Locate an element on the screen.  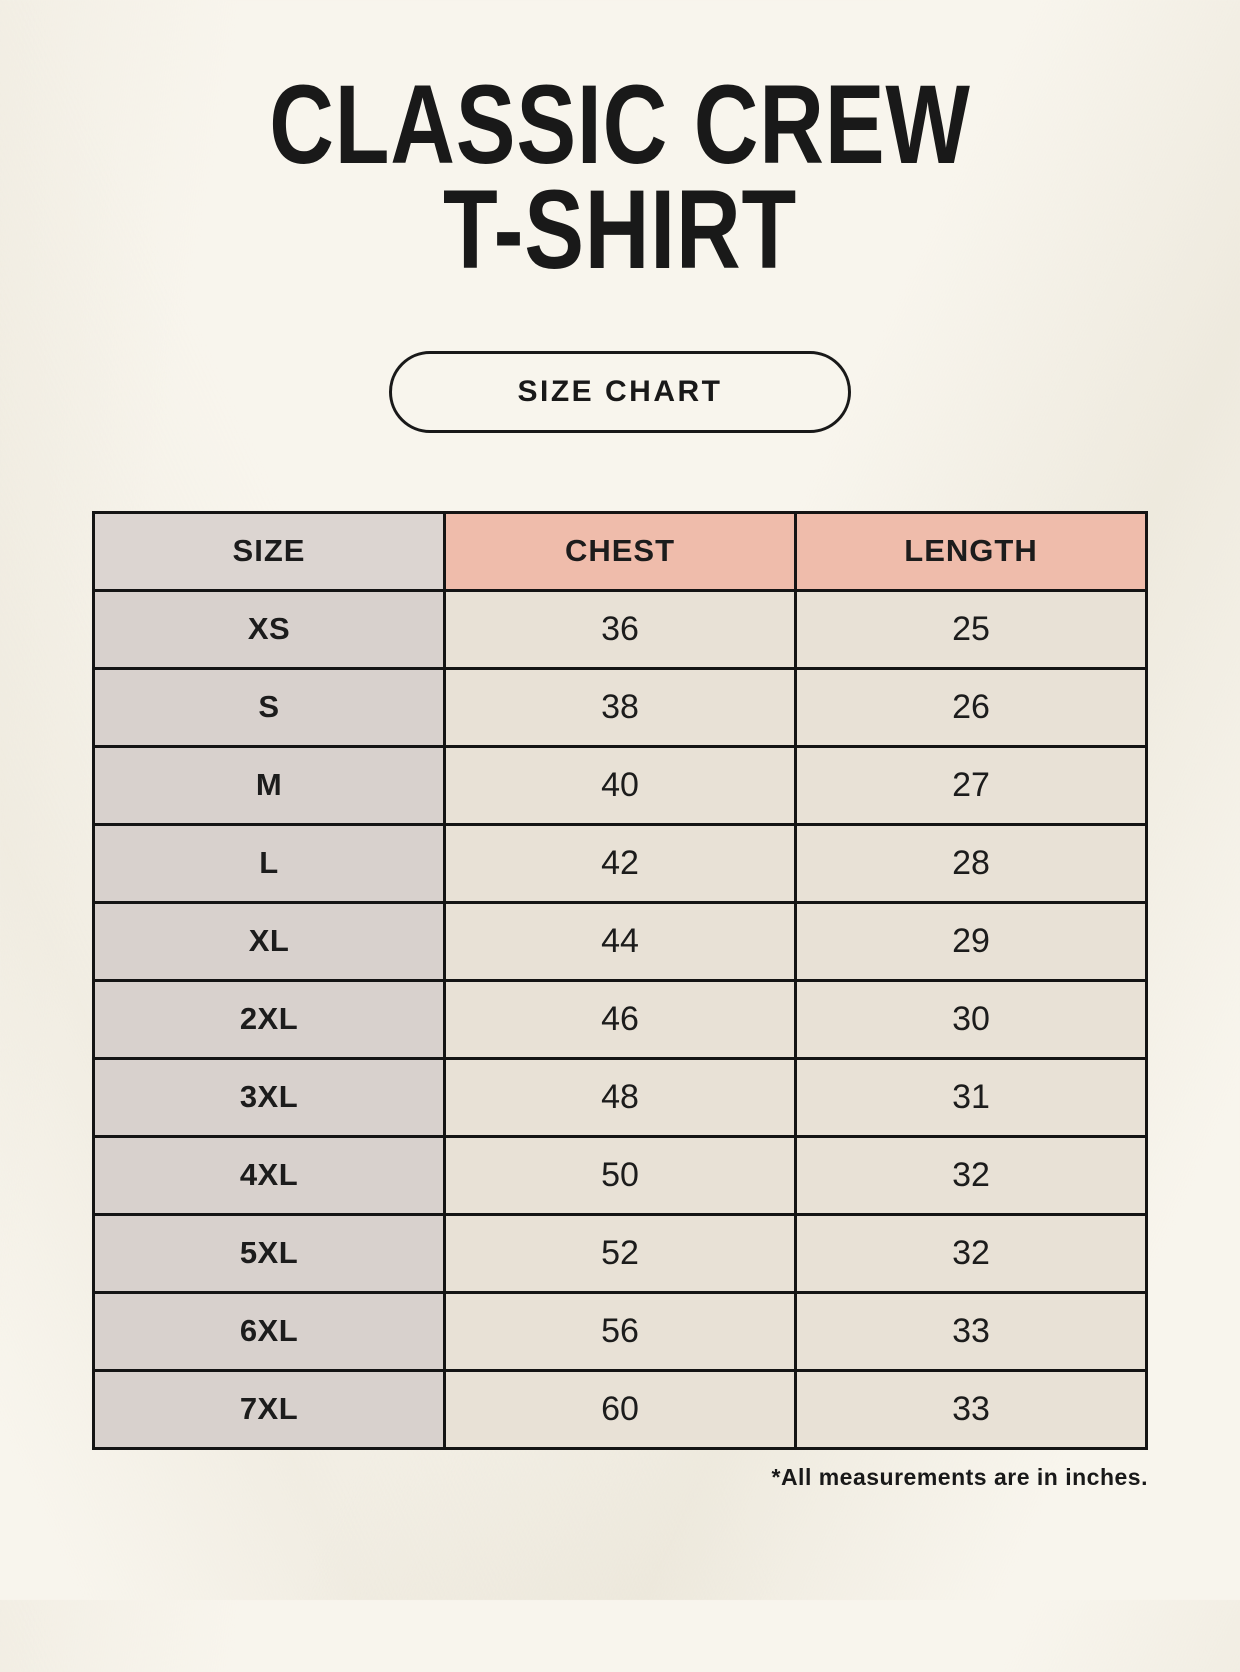
chest-cell: 60 is located at coordinates (620, 1409).